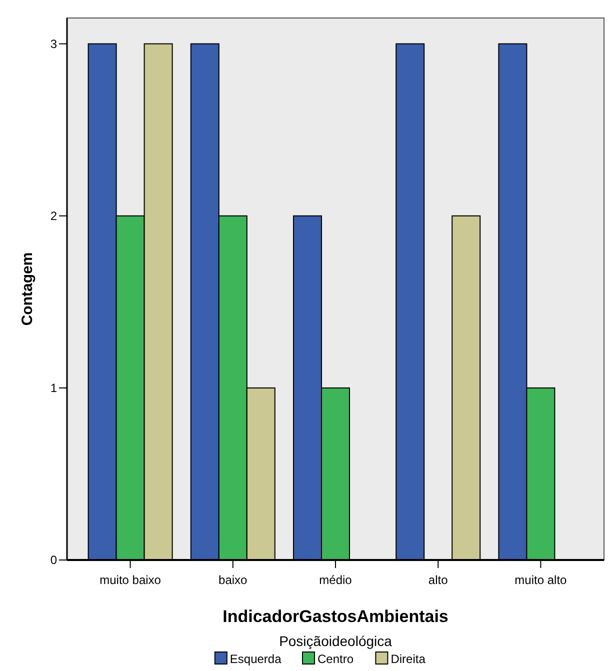  I want to click on y-axis-title: Contagem, so click(27, 289).